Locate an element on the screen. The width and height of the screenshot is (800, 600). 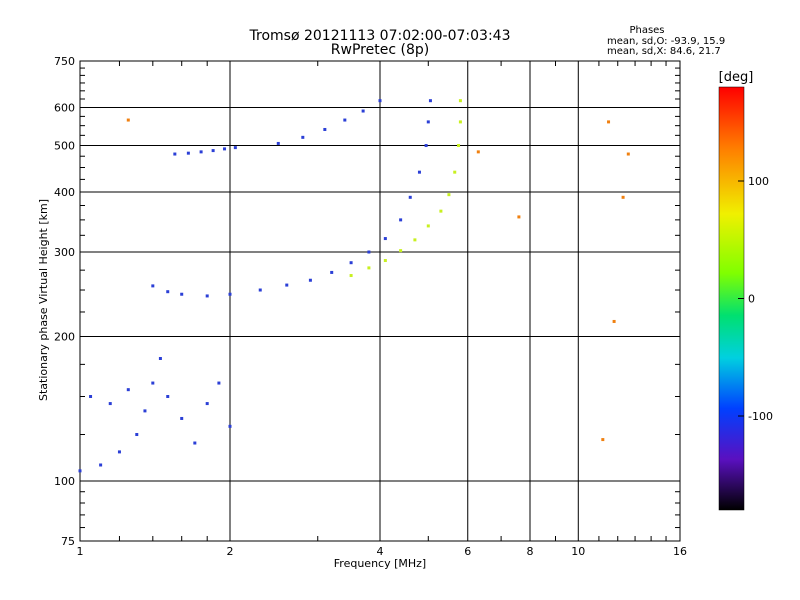
stats-heading: Phases is located at coordinates (646, 30).